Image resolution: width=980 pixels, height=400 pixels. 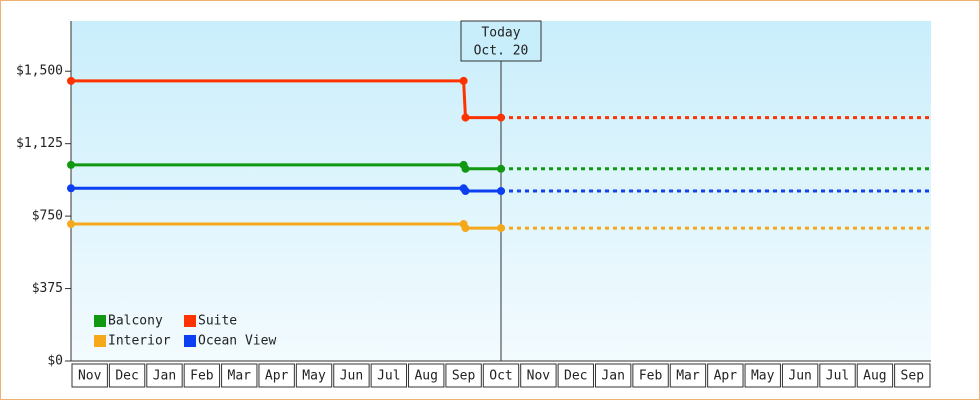 What do you see at coordinates (286, 99) in the screenshot?
I see `price-line` at bounding box center [286, 99].